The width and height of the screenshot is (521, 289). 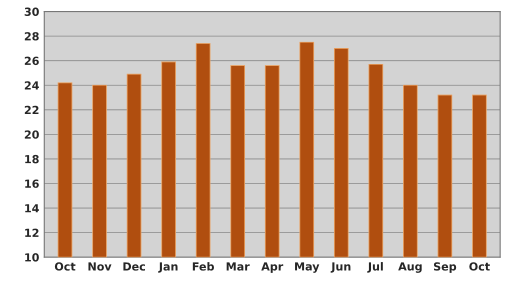 What do you see at coordinates (31, 61) in the screenshot?
I see `y-tick-label: 26` at bounding box center [31, 61].